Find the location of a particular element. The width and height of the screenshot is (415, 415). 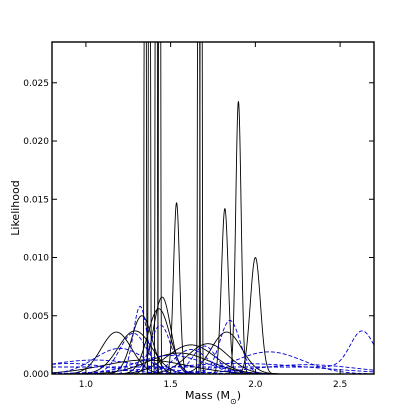

y-tick-label: 0.000 is located at coordinates (36, 375).